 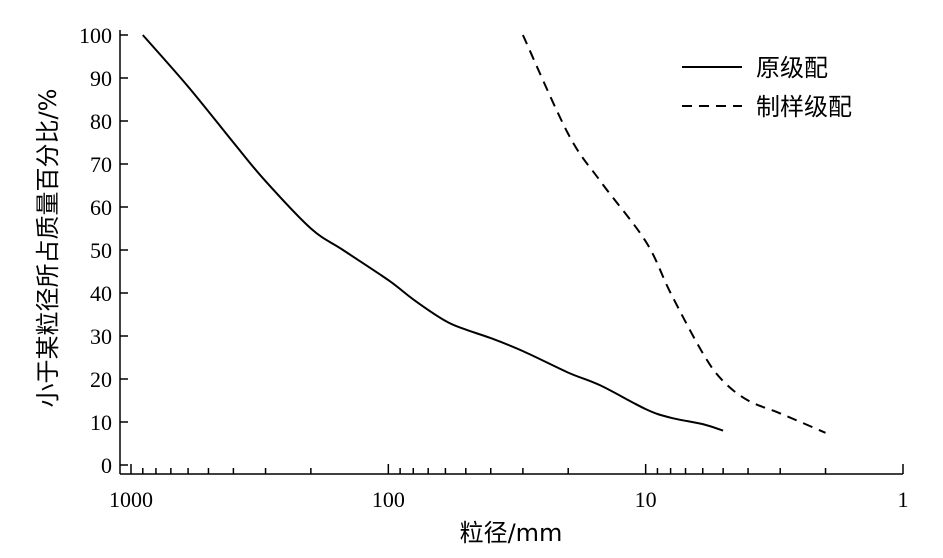 I want to click on y-tick-label: 50, so click(x=101, y=250).